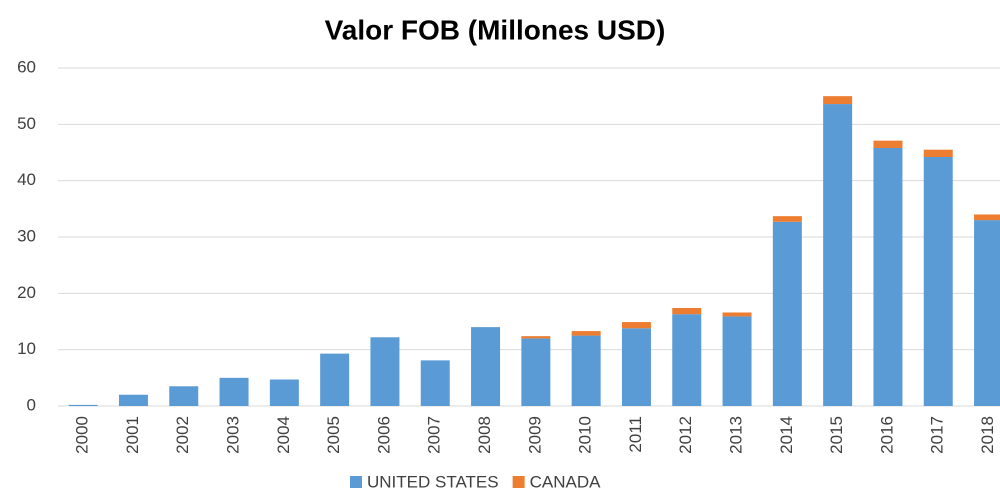 This screenshot has width=1000, height=490. Describe the element at coordinates (786, 435) in the screenshot. I see `x-tick-label: 2014` at that location.